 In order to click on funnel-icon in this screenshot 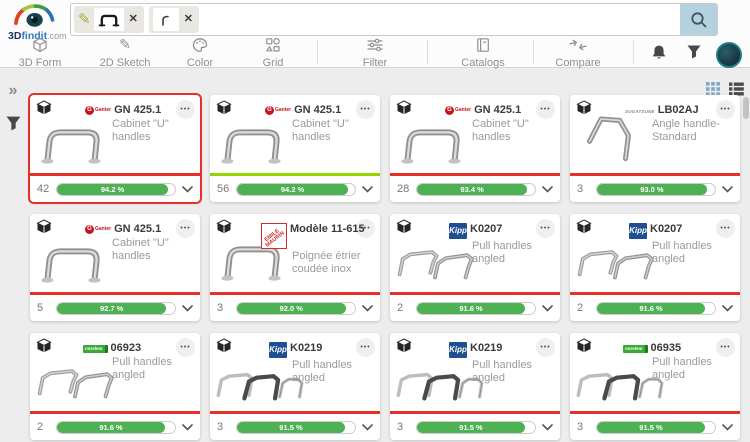, I will do `click(13, 123)`.